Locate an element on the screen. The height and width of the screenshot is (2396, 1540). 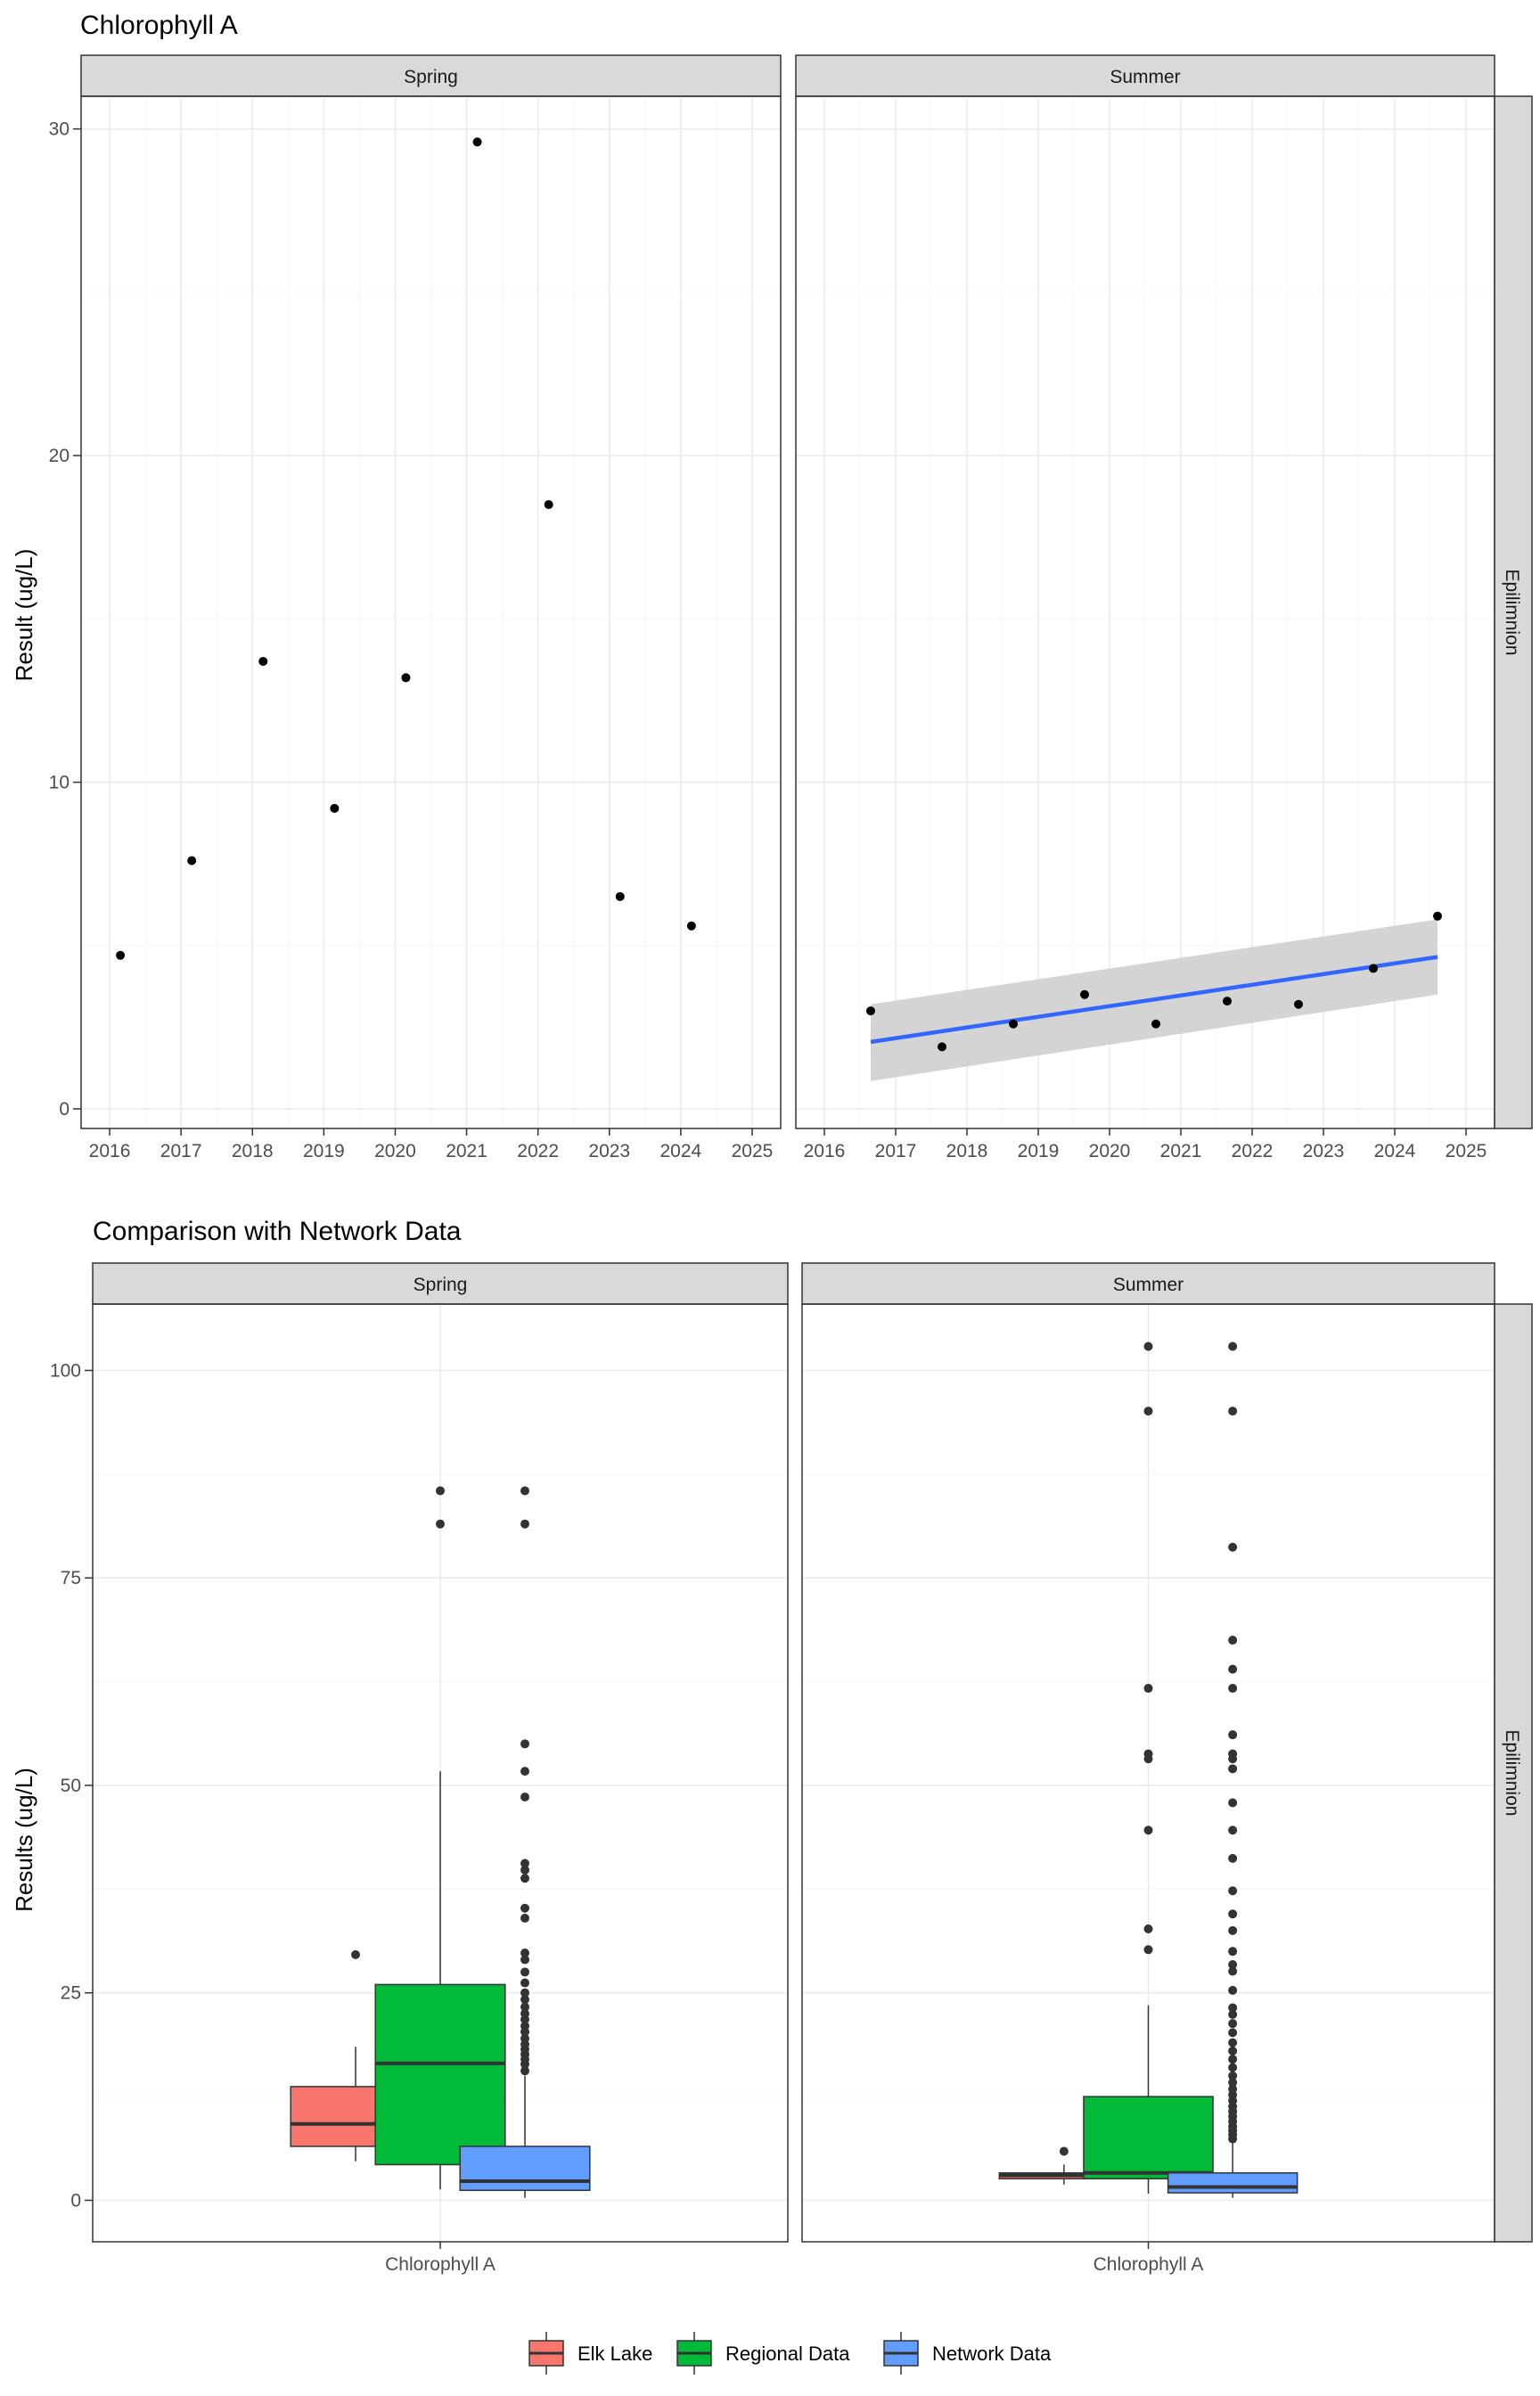
x-tick-label: 2020 is located at coordinates (1110, 1151).